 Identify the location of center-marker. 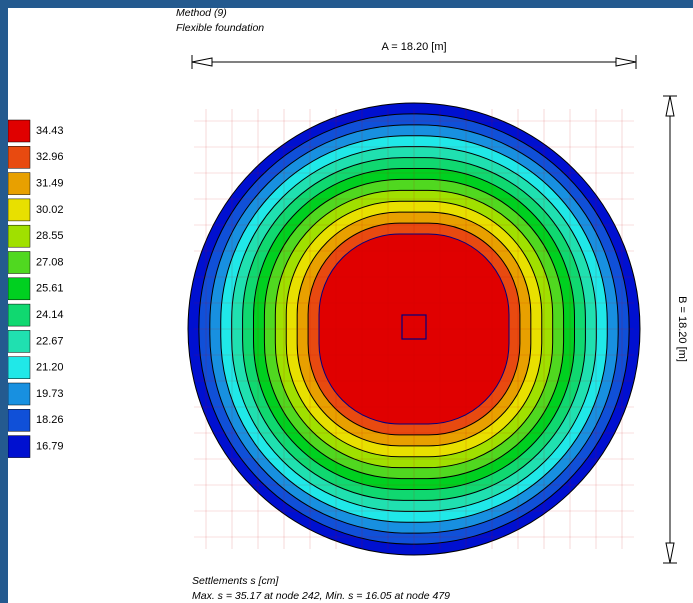
(414, 327).